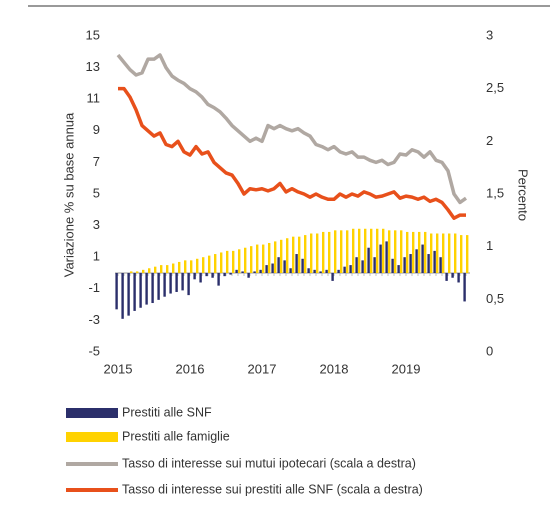 Image resolution: width=550 pixels, height=515 pixels. Describe the element at coordinates (190, 368) in the screenshot. I see `x-tick-label: 2016` at that location.